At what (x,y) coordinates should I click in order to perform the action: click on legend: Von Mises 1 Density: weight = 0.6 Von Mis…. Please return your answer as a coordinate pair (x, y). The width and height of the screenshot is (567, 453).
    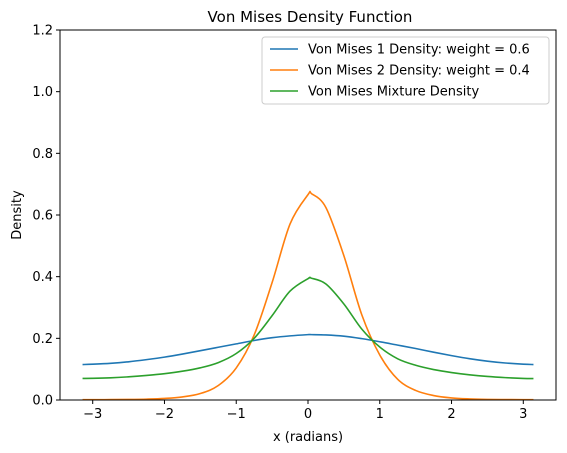
    Looking at the image, I should click on (405, 70).